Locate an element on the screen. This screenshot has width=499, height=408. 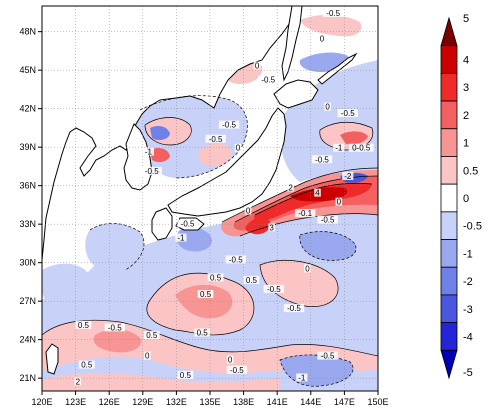
strong-positive-band is located at coordinates (258, 226).